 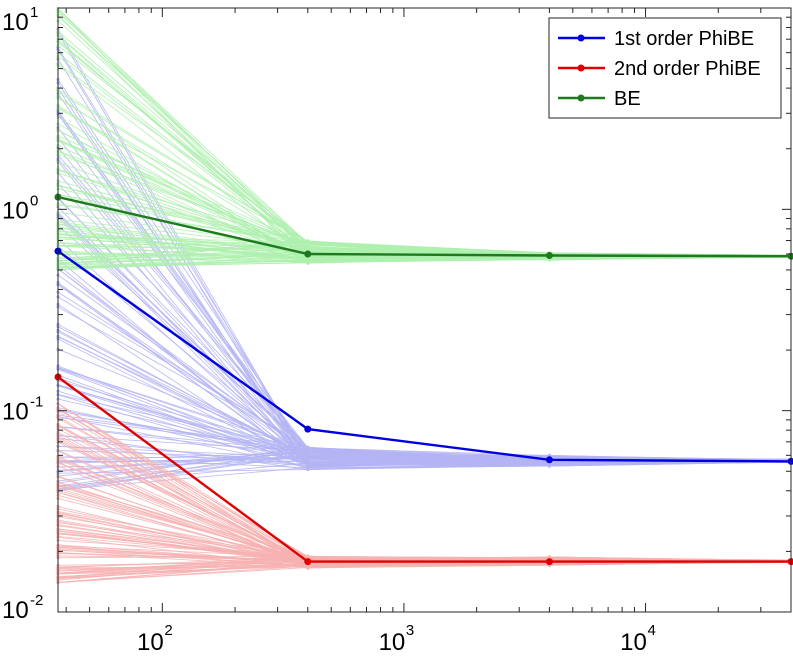 What do you see at coordinates (36, 600) in the screenshot?
I see `y-tick-exponent: -2` at bounding box center [36, 600].